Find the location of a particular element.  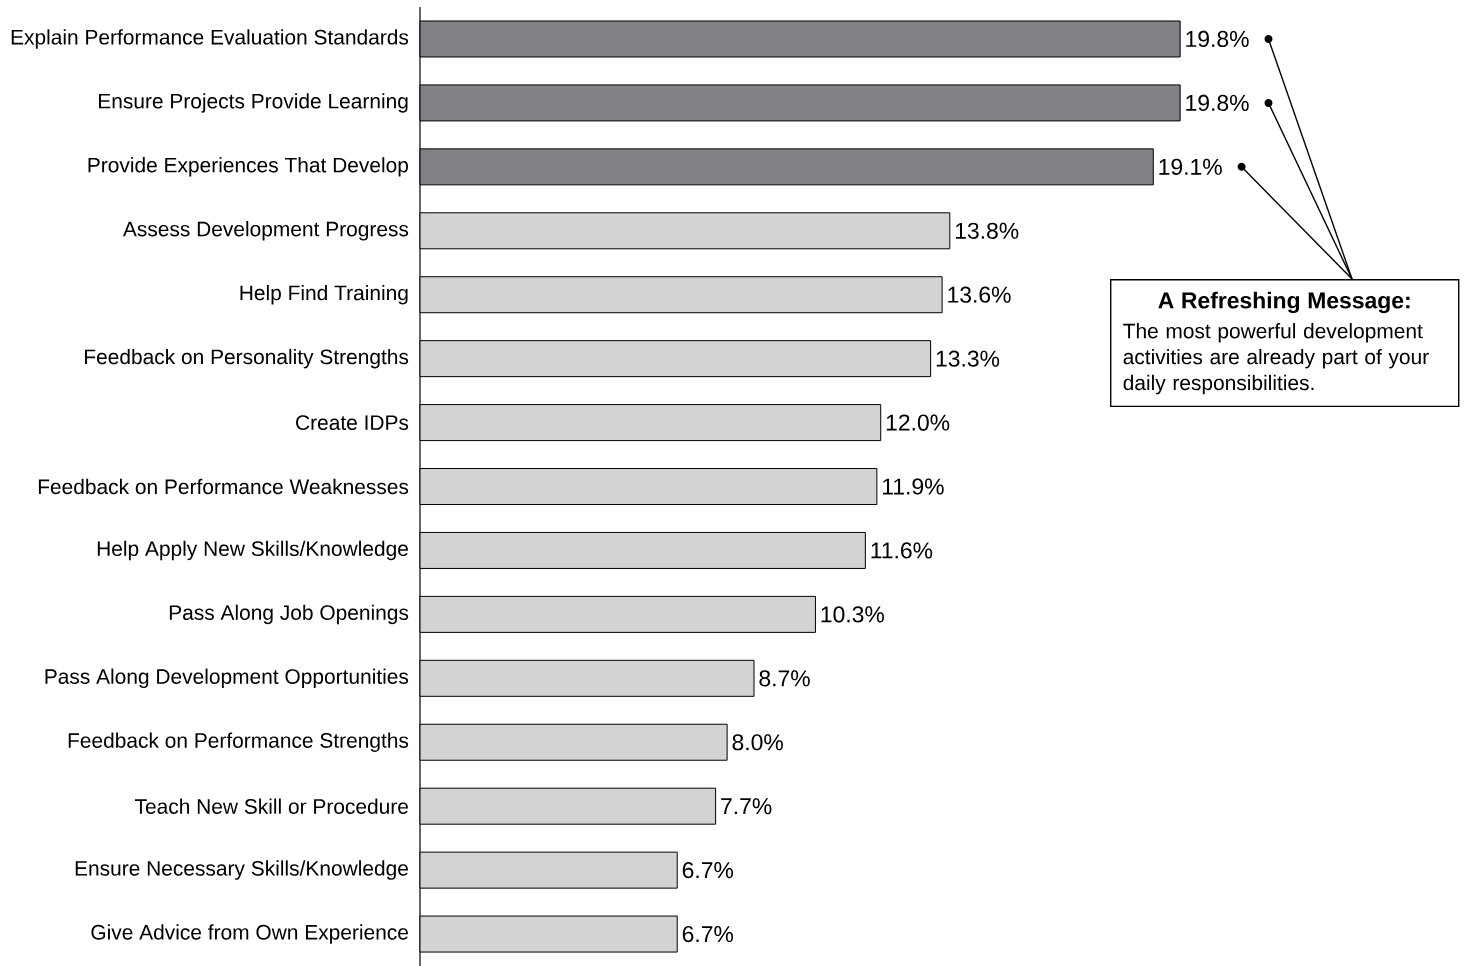

data-label: 12.0% is located at coordinates (918, 422).